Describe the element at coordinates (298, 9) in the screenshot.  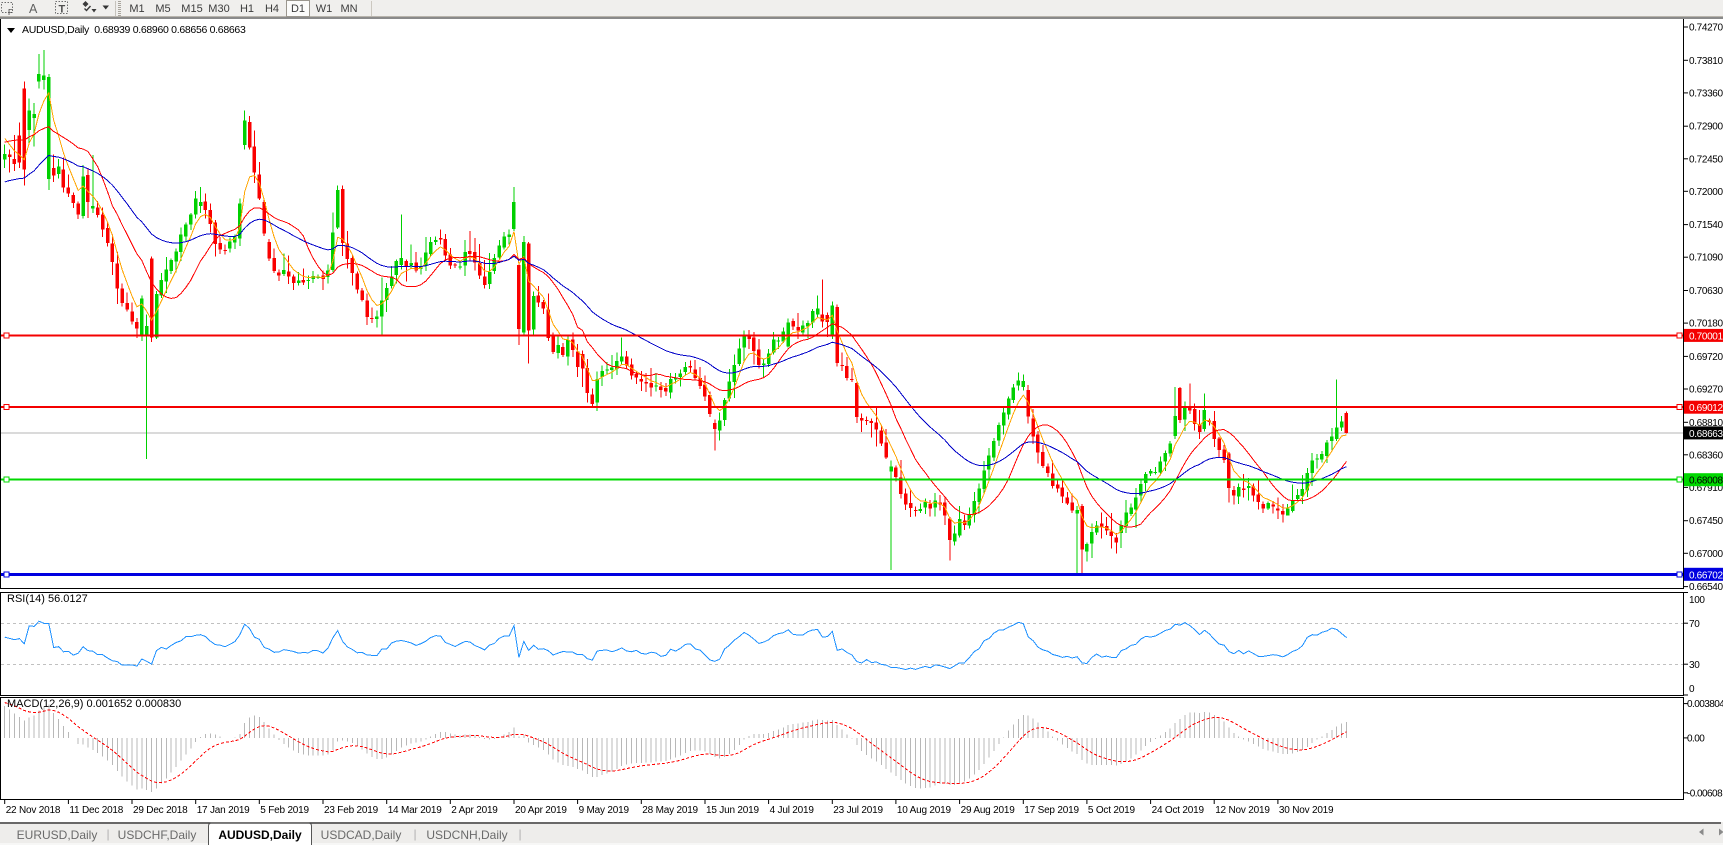
I see `svg-text: D1` at that location.